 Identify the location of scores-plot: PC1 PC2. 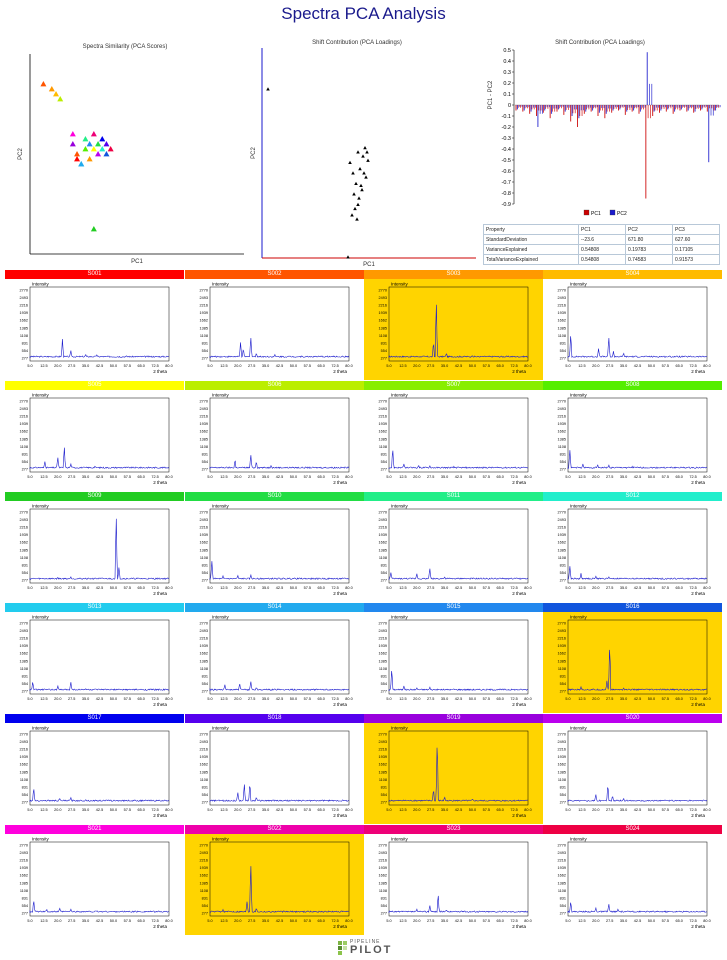
(129, 157).